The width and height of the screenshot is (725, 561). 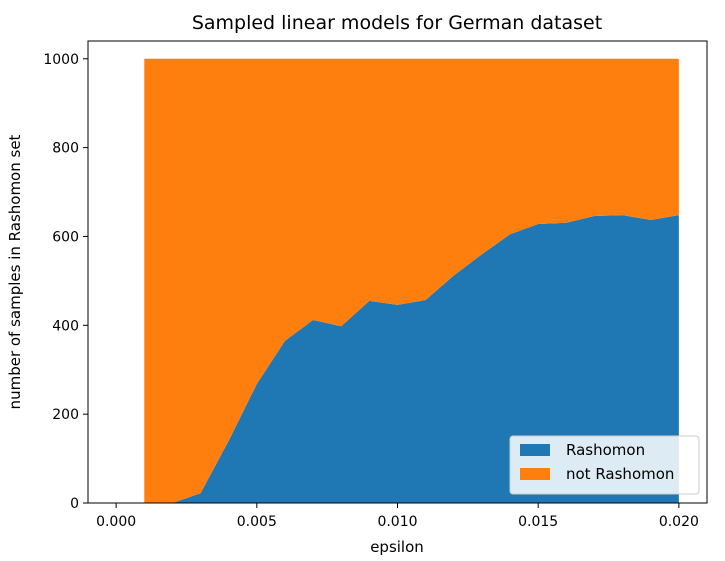 I want to click on y-tick-label: 1000, so click(x=61, y=60).